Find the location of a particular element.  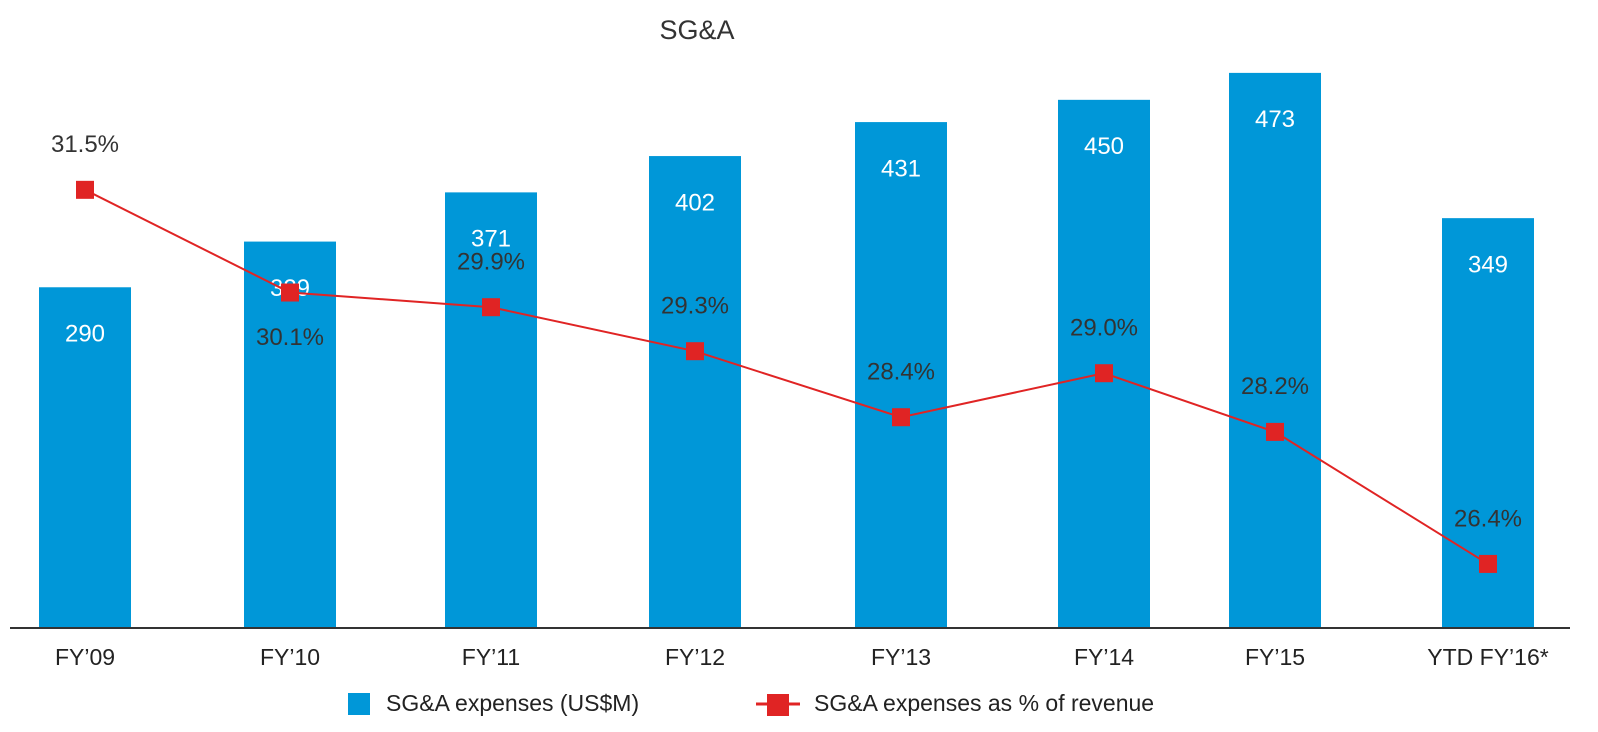

legend-label: SG&A expenses as % of revenue is located at coordinates (984, 703).